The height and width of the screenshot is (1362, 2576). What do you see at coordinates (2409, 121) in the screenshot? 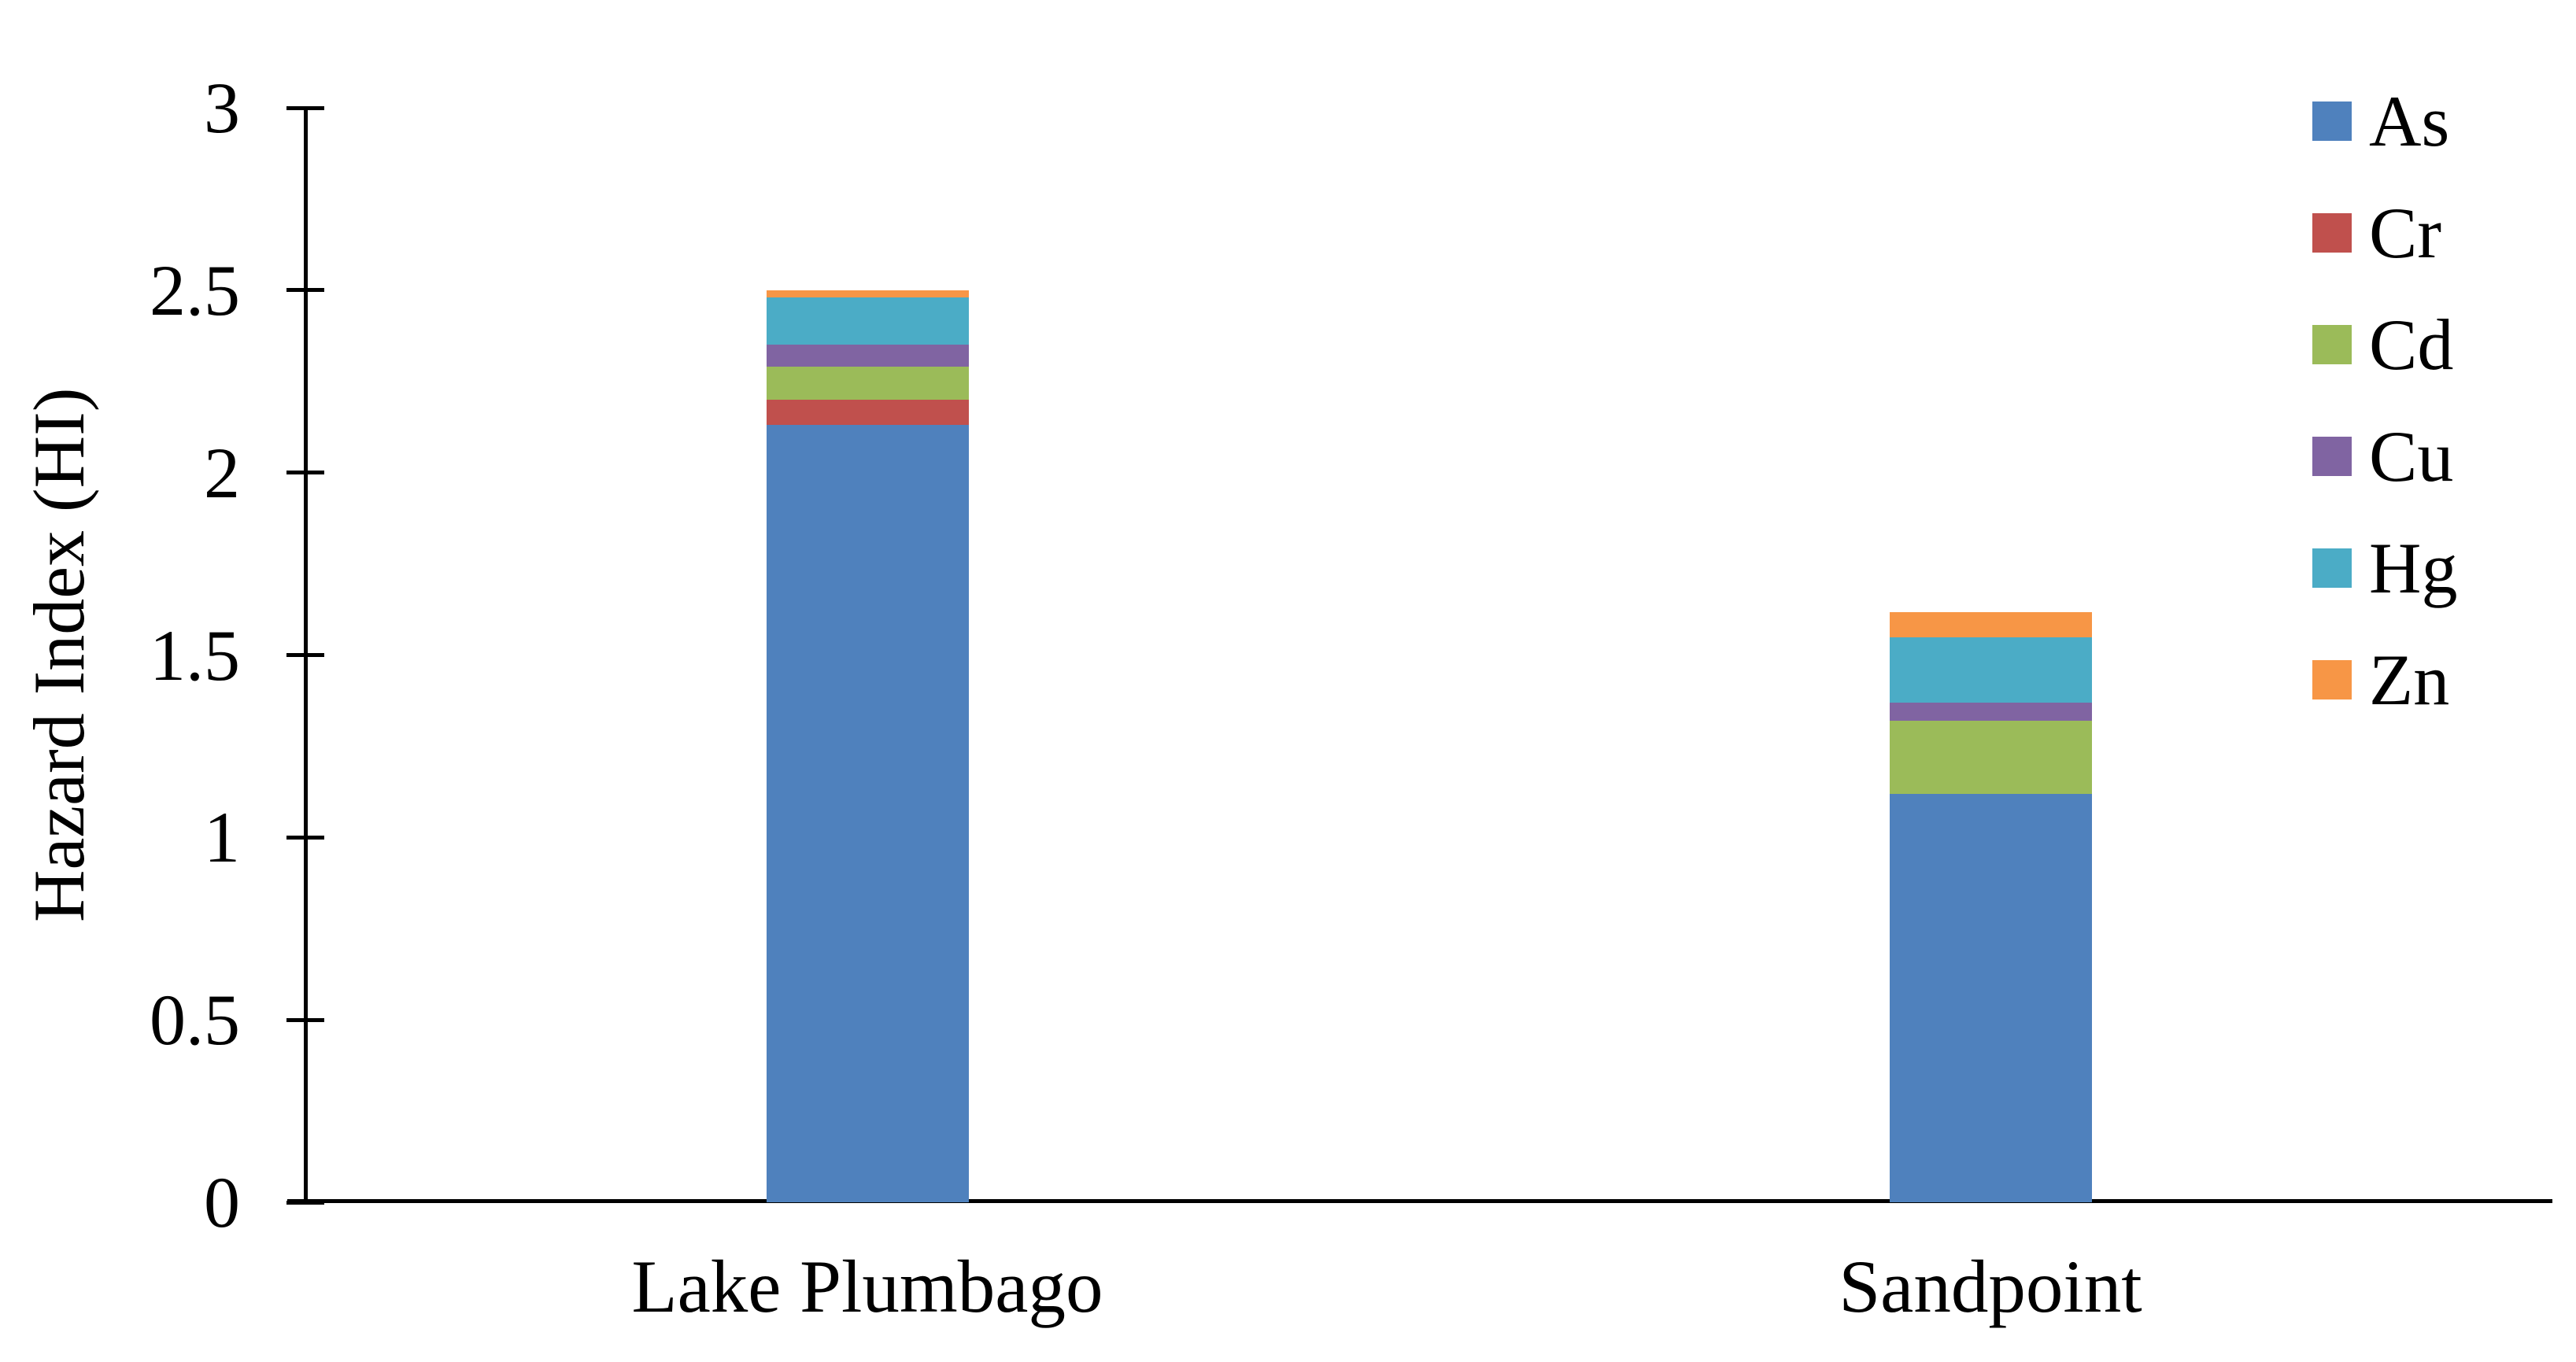
I see `legend-label-as: As` at bounding box center [2409, 121].